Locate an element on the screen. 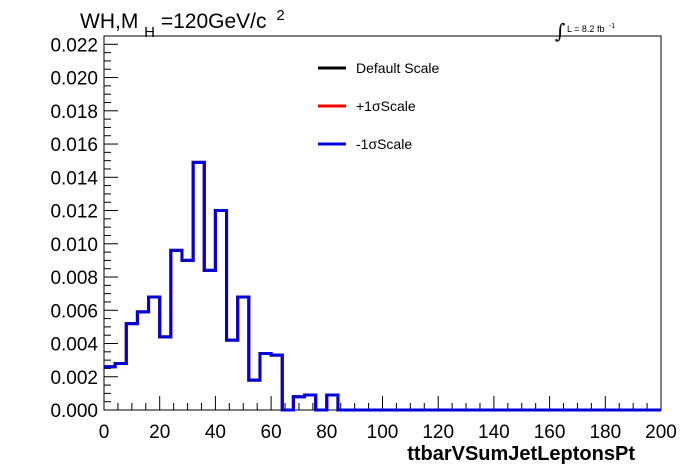 The image size is (696, 472). y-tick-label: 0.002 is located at coordinates (74, 378).